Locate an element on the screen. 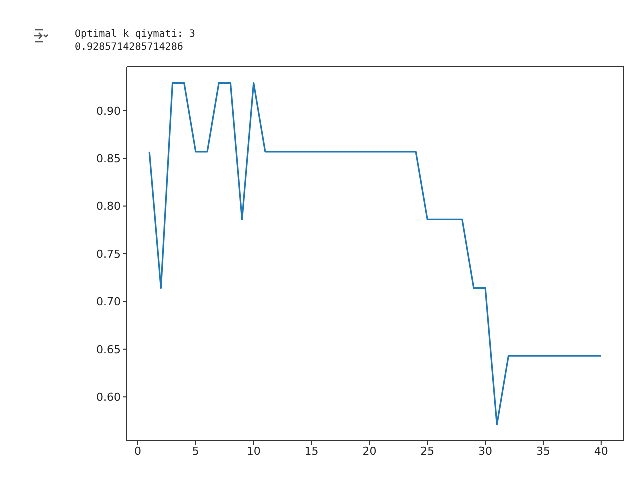 The height and width of the screenshot is (488, 627). x-tick-label: 30 is located at coordinates (485, 451).